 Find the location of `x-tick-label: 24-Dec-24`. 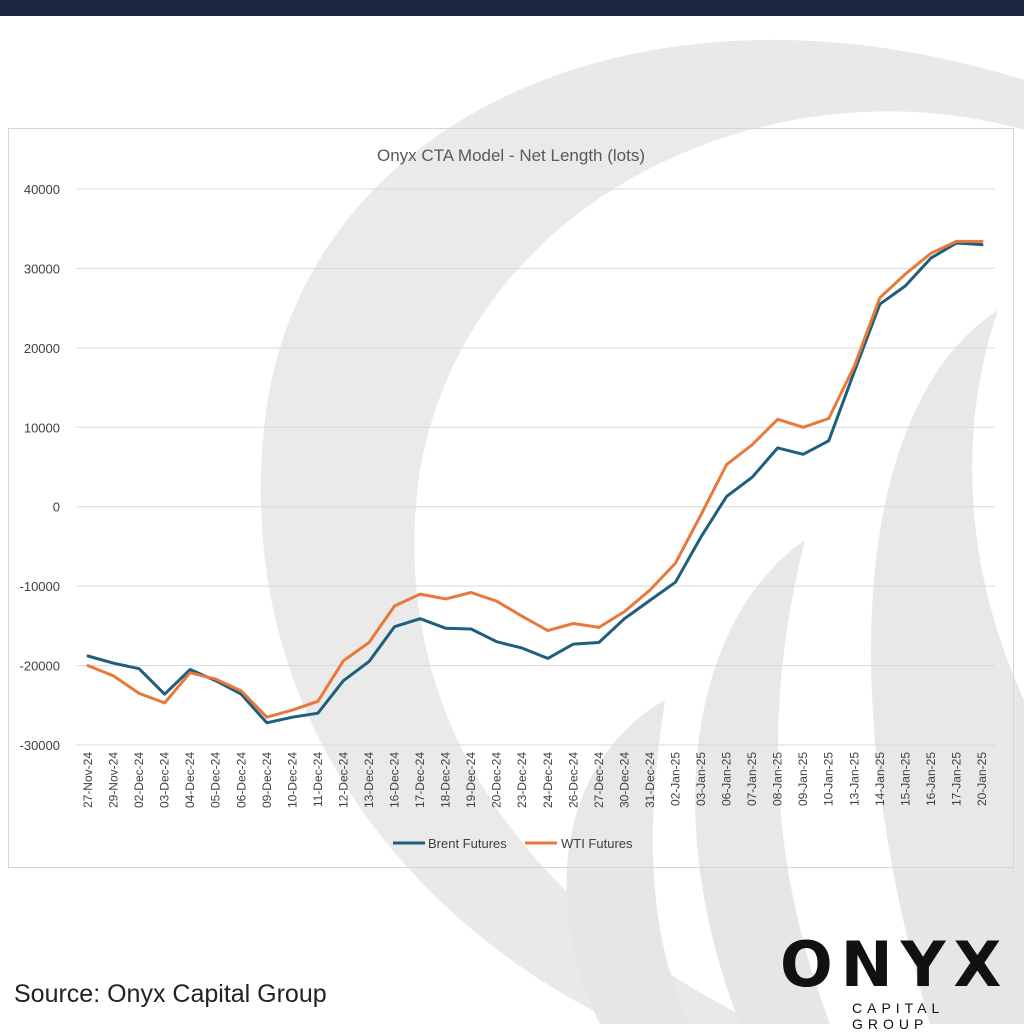

x-tick-label: 24-Dec-24 is located at coordinates (548, 780).